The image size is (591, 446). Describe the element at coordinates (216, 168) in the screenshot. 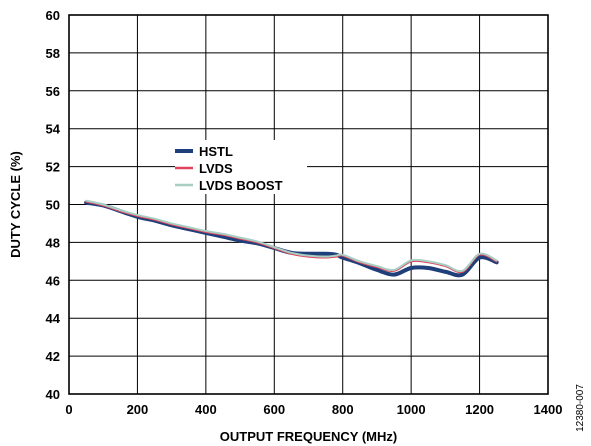

I see `legend-label-lvds: LVDS` at that location.